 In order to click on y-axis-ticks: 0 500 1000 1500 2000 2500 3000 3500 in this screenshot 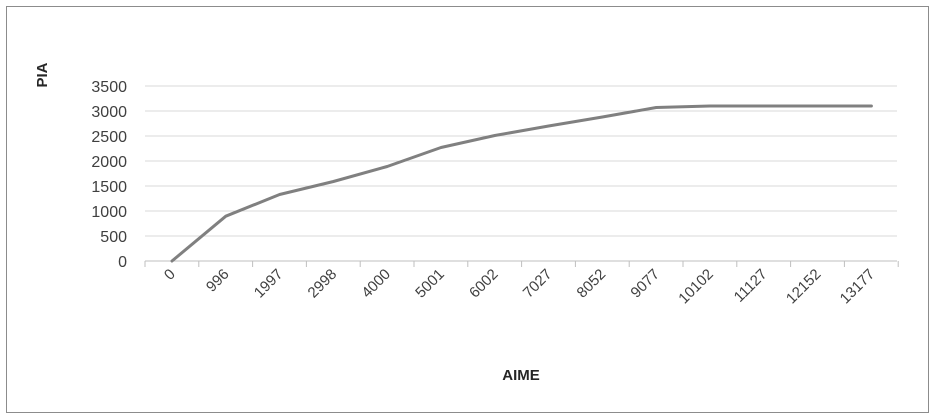, I will do `click(109, 175)`.